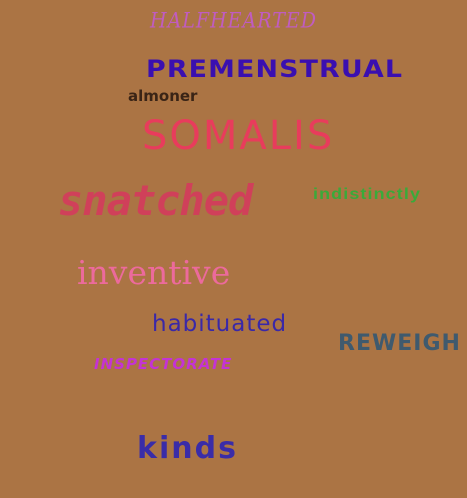 The height and width of the screenshot is (498, 467). I want to click on word-habituated: habituated, so click(220, 324).